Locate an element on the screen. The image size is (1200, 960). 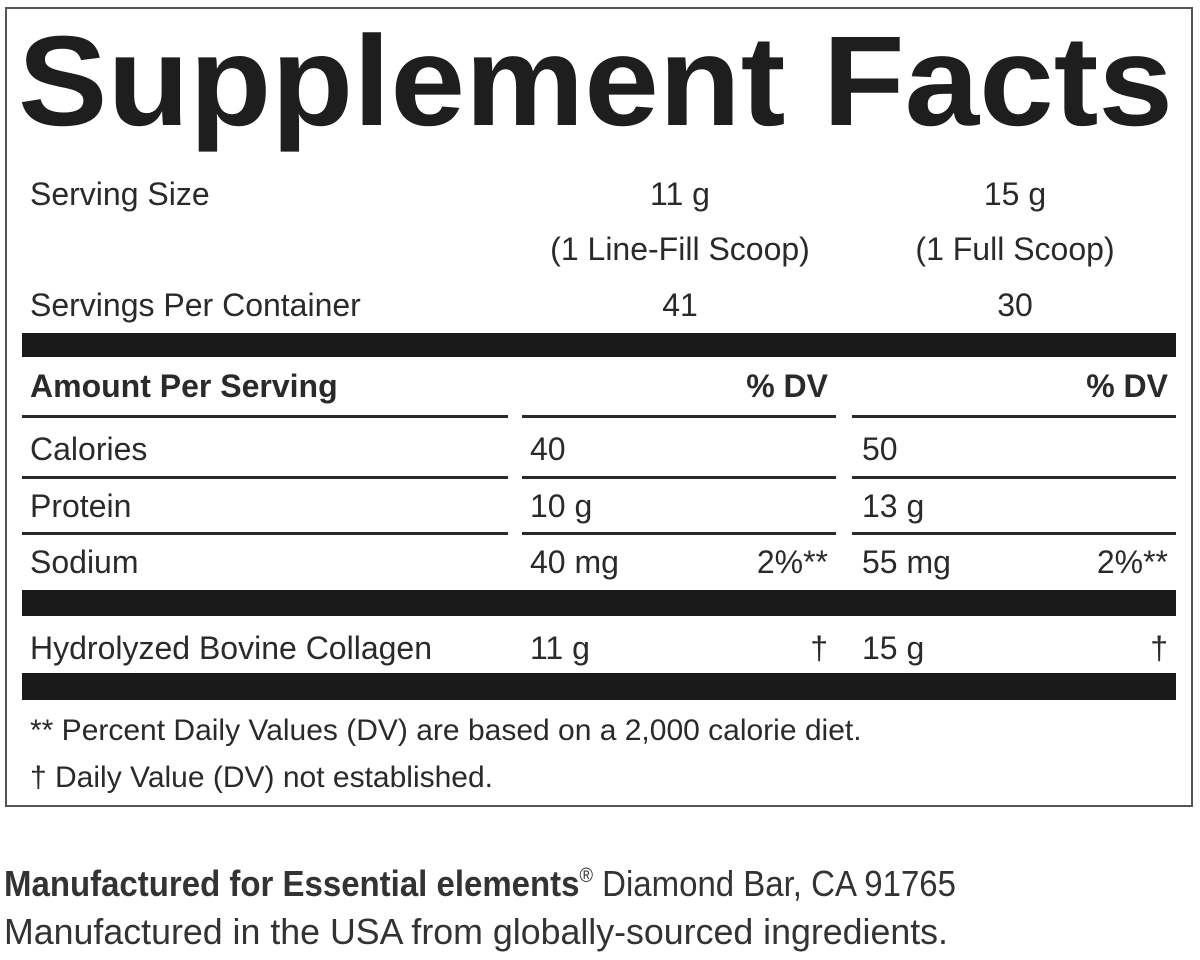
title: Supplement Facts is located at coordinates (595, 81).